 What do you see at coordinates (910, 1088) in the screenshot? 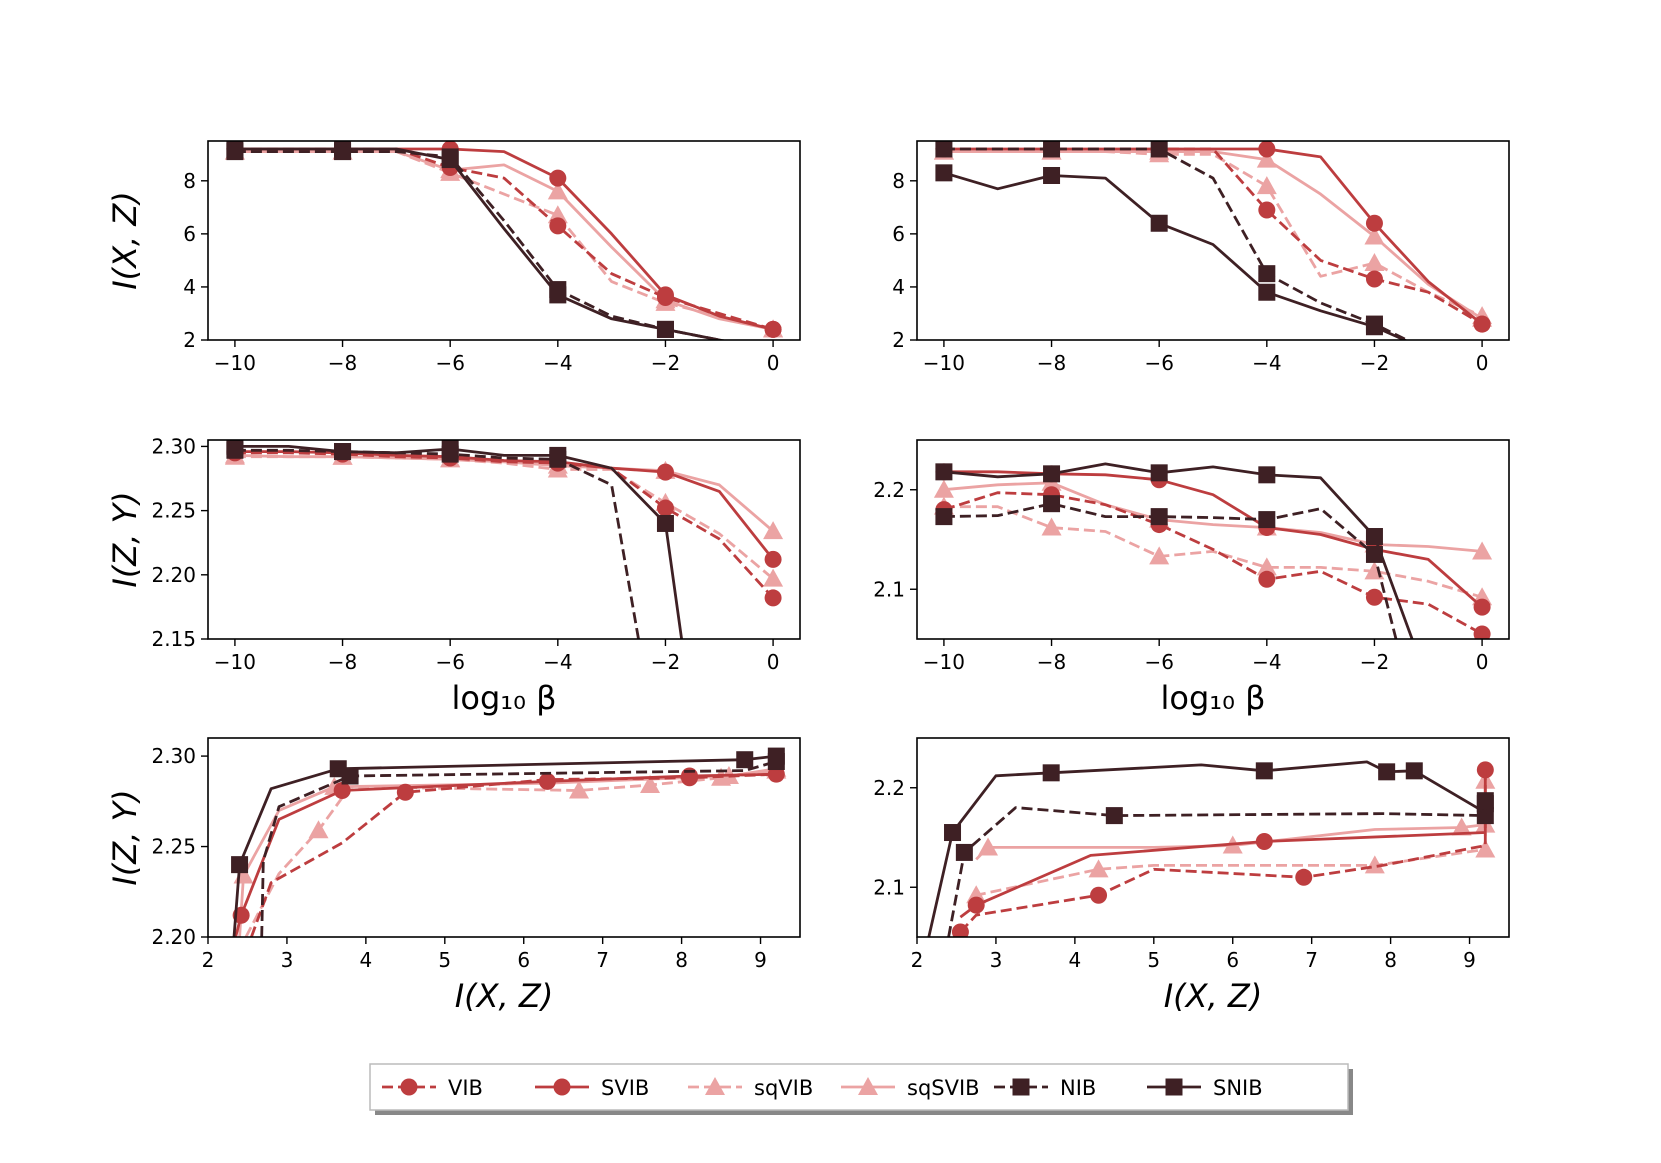
I see `legend-entry-sqSVIB: sqSVIB` at bounding box center [910, 1088].